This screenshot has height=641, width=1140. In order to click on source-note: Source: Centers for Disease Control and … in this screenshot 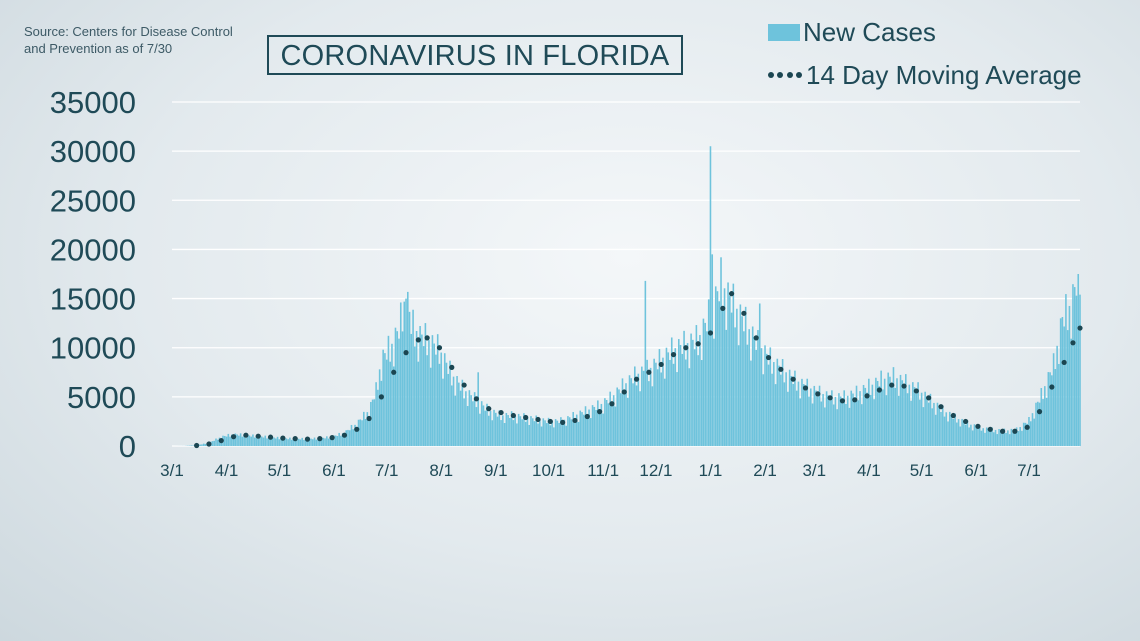, I will do `click(128, 40)`.